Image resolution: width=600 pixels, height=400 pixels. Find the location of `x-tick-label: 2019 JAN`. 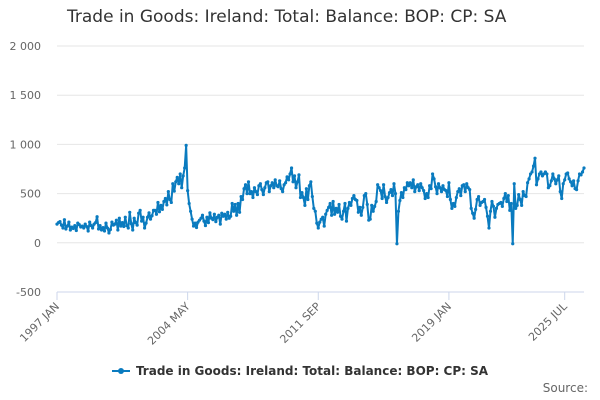

x-tick-label: 2019 JAN is located at coordinates (431, 322).